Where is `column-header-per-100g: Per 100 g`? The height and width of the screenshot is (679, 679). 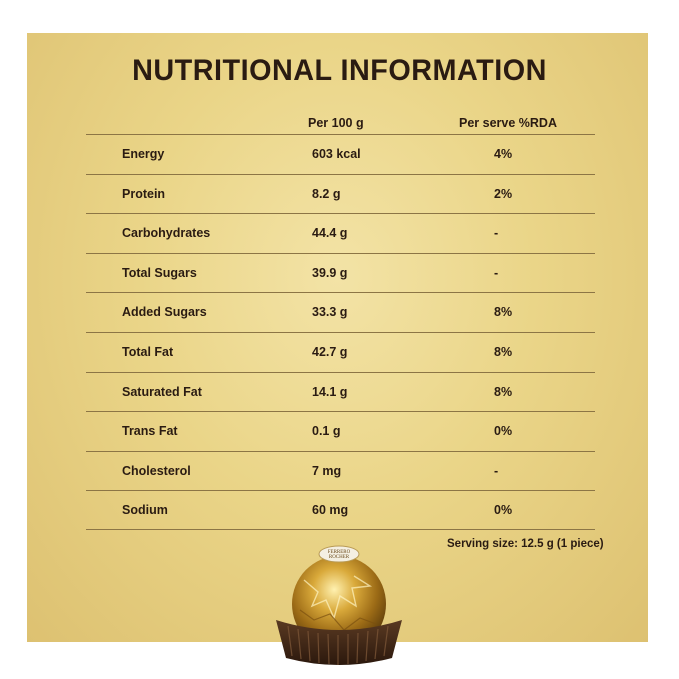
column-header-per-100g: Per 100 g is located at coordinates (336, 123).